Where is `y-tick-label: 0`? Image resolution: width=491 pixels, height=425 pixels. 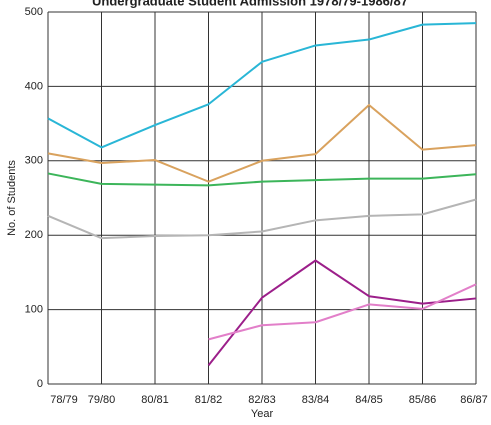 y-tick-label: 0 is located at coordinates (40, 384).